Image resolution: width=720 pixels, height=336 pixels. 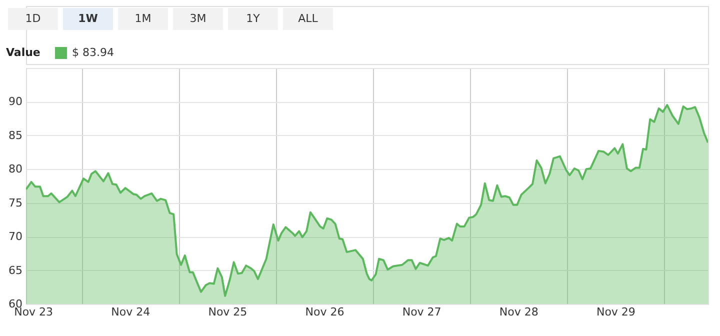 What do you see at coordinates (33, 18) in the screenshot?
I see `text: 1D` at bounding box center [33, 18].